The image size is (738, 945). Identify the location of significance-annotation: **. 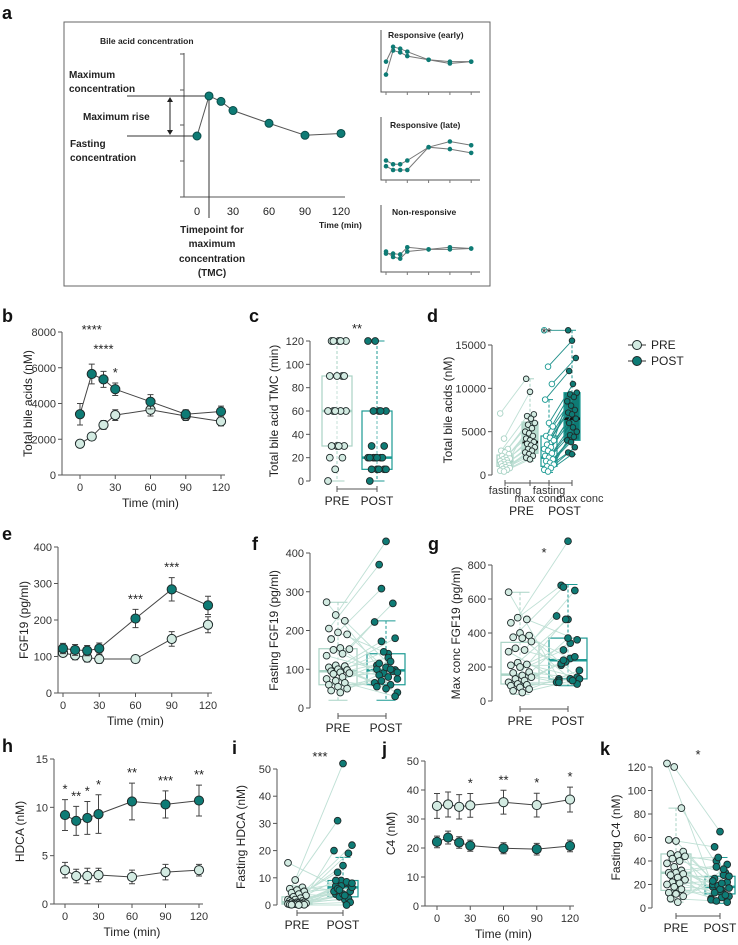
(76, 795).